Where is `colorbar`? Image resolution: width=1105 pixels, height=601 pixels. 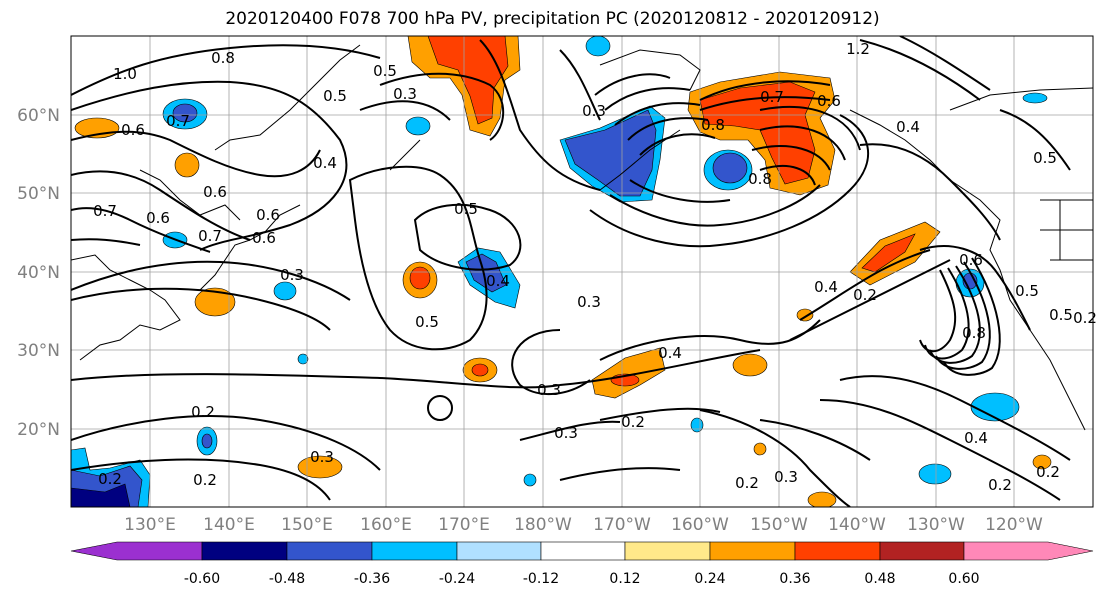
colorbar is located at coordinates (582, 551).